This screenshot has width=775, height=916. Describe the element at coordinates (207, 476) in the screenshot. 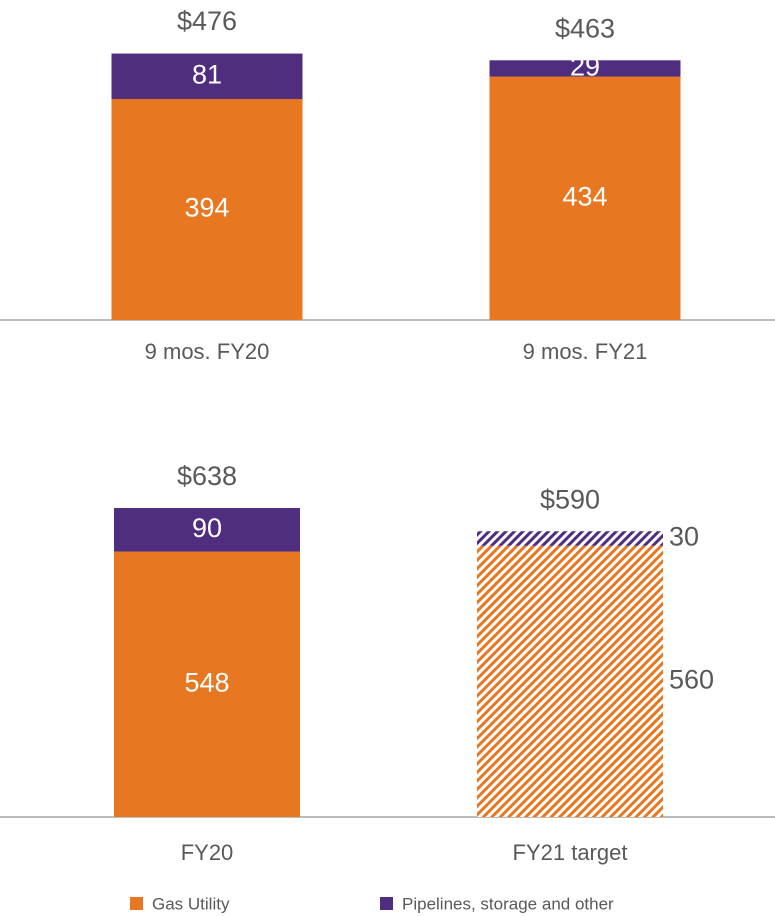

I see `total-label: $638` at that location.